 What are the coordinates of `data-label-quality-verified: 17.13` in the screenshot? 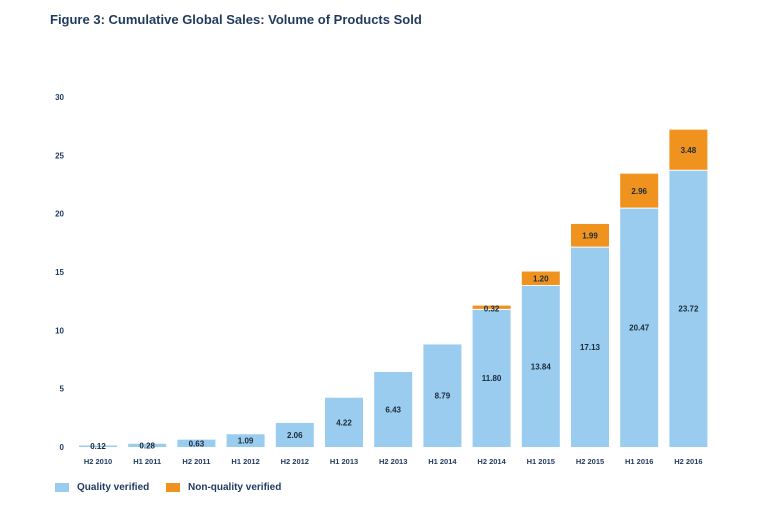 It's located at (590, 347).